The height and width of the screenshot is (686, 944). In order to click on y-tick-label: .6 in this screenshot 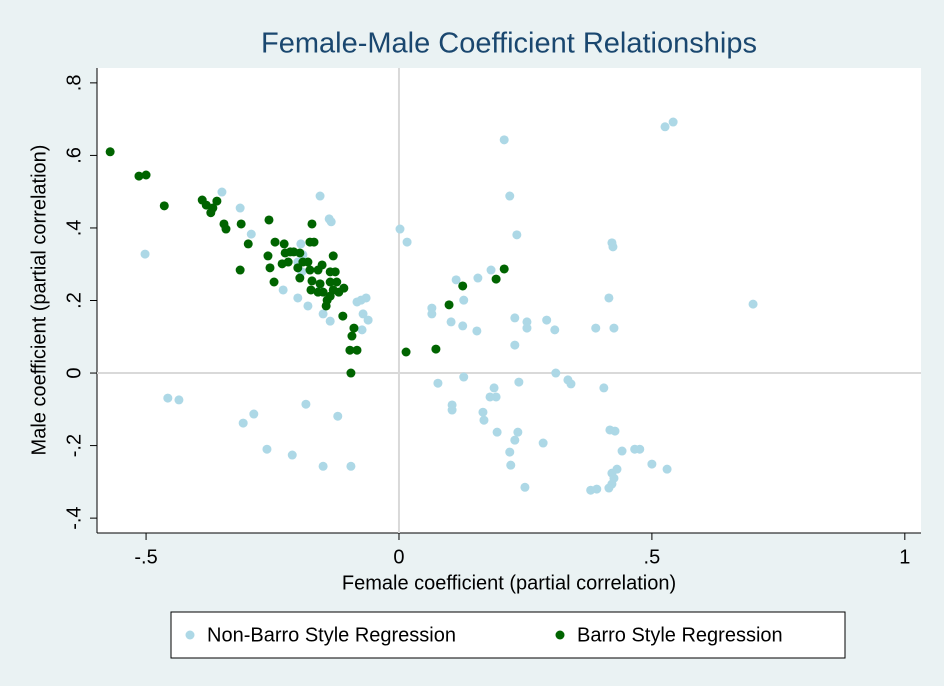, I will do `click(74, 155)`.